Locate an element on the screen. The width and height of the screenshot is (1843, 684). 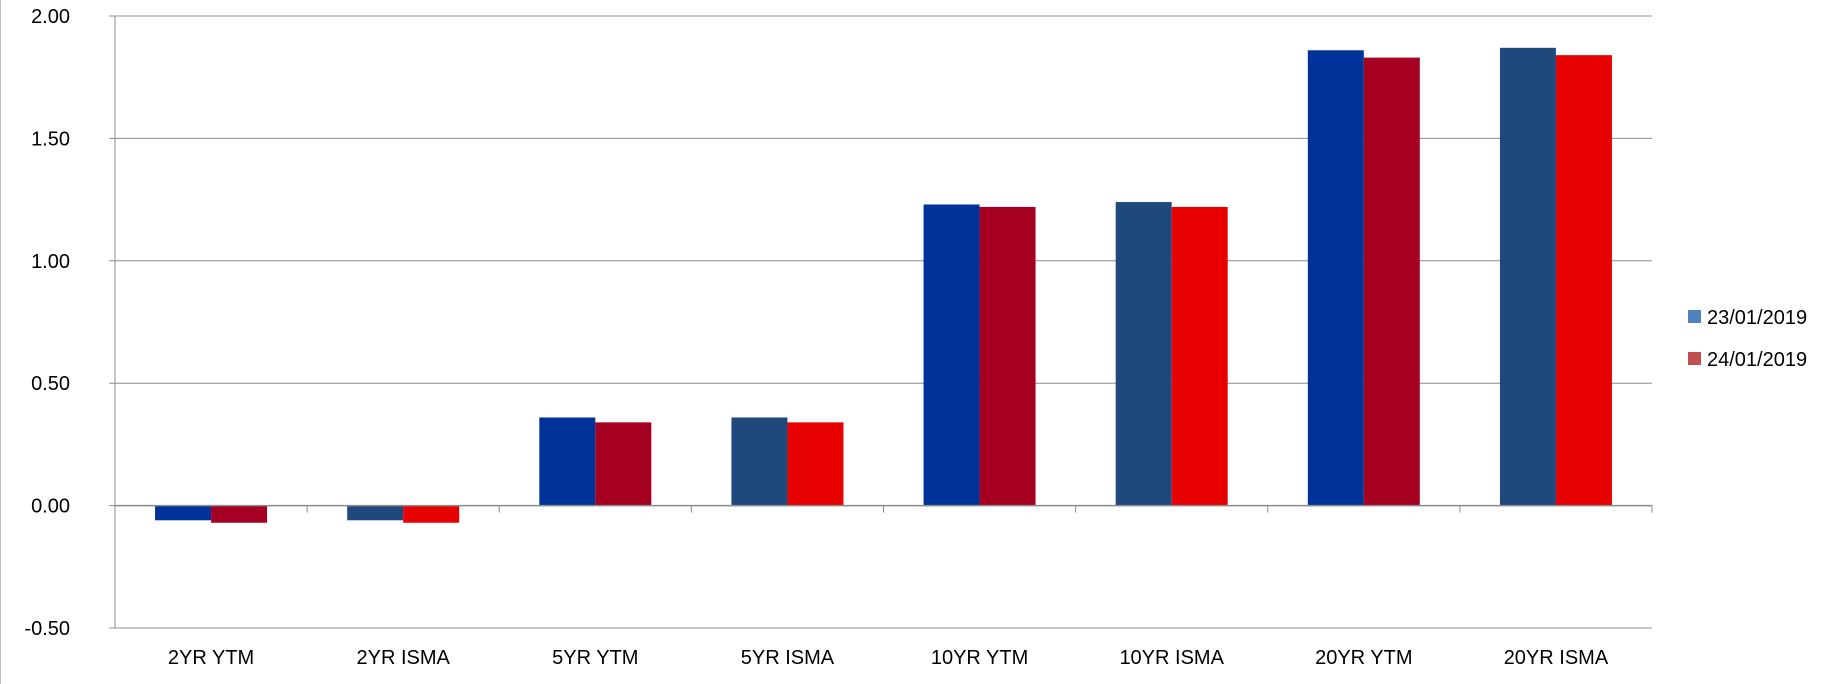
y-tick-label: 1.50 is located at coordinates (50, 139).